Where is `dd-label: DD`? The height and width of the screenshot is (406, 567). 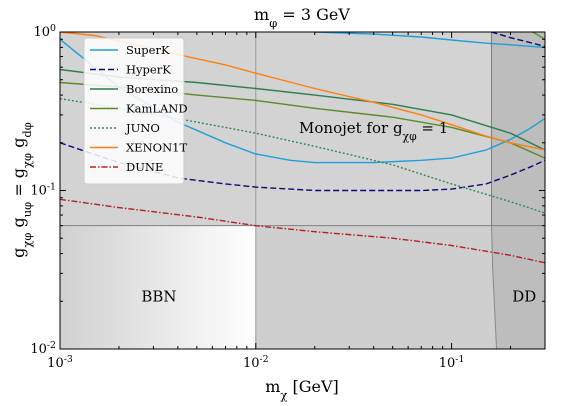 dd-label: DD is located at coordinates (524, 296).